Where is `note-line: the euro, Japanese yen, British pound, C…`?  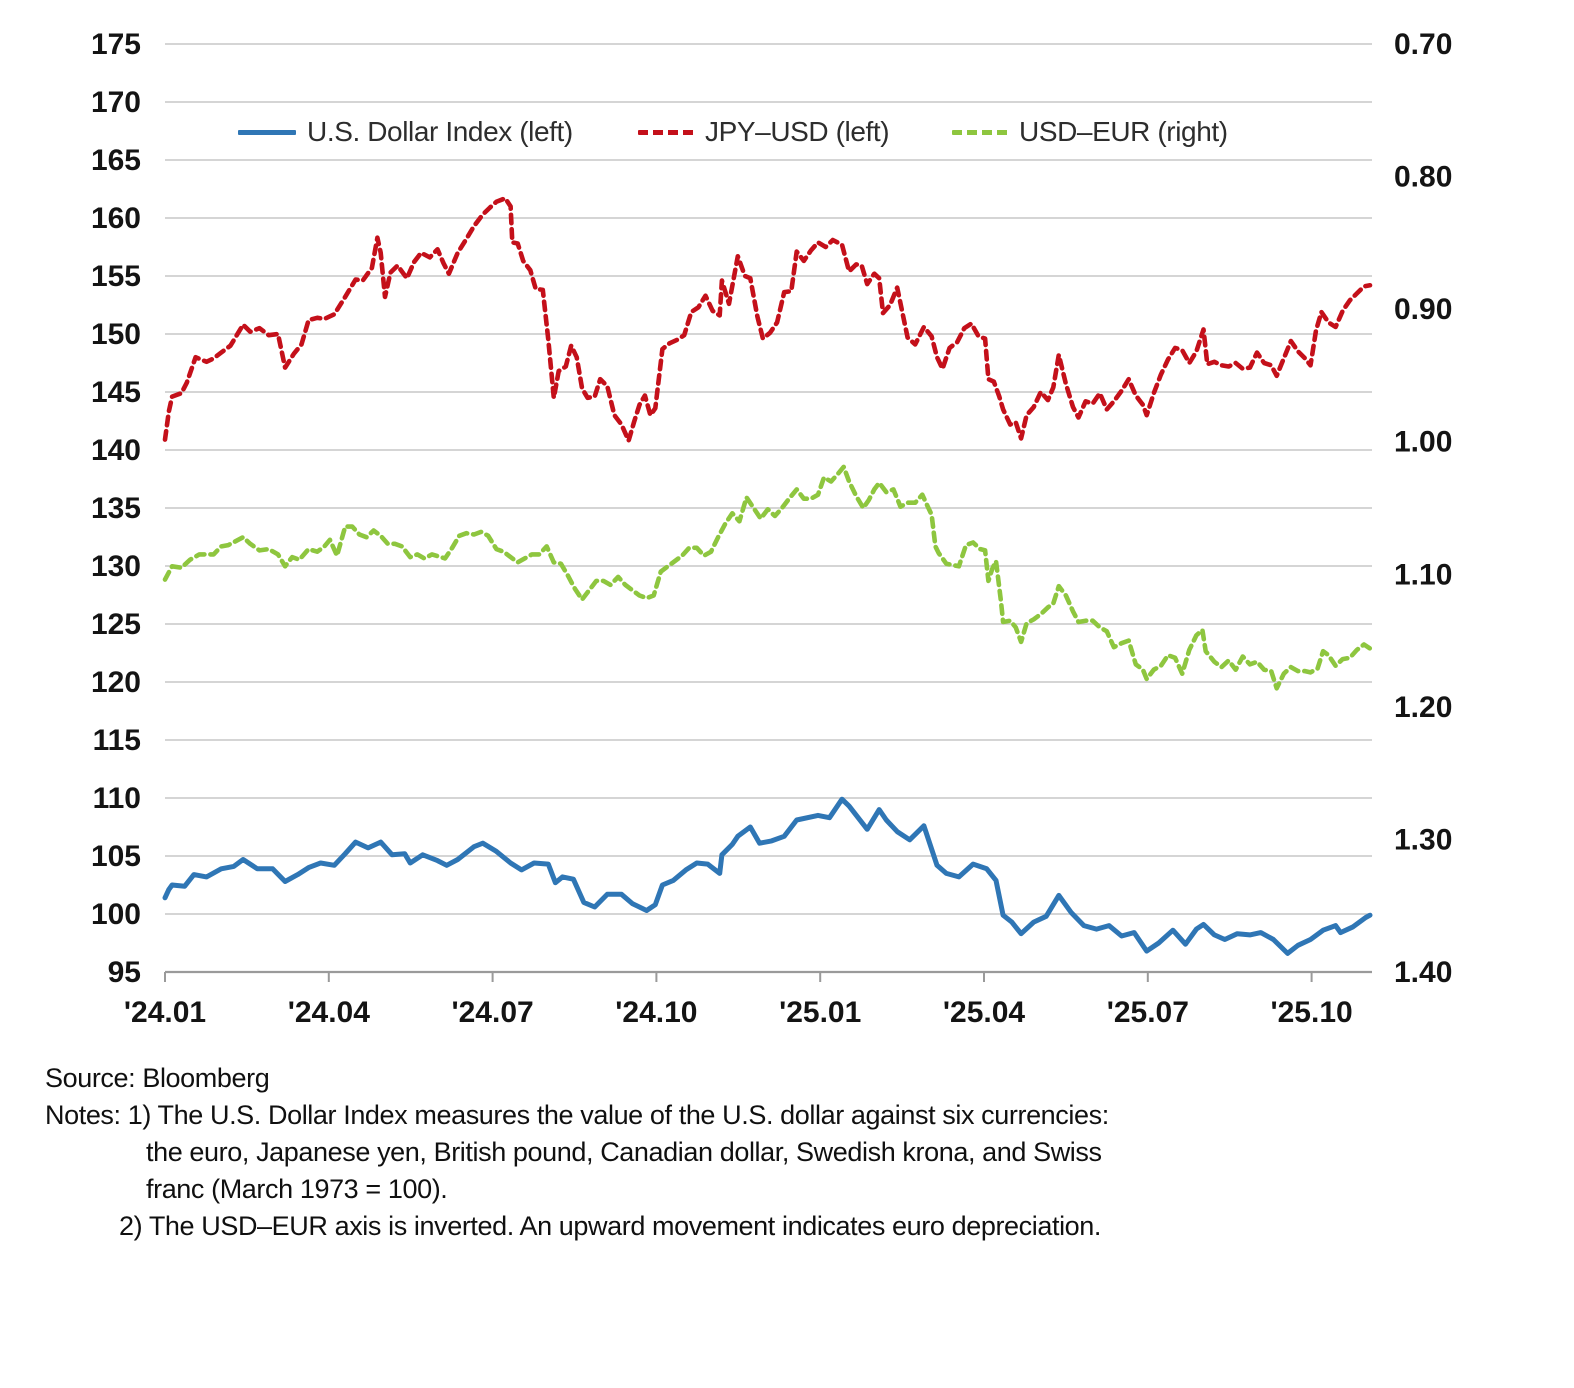
note-line: the euro, Japanese yen, British pound, C… is located at coordinates (624, 1152).